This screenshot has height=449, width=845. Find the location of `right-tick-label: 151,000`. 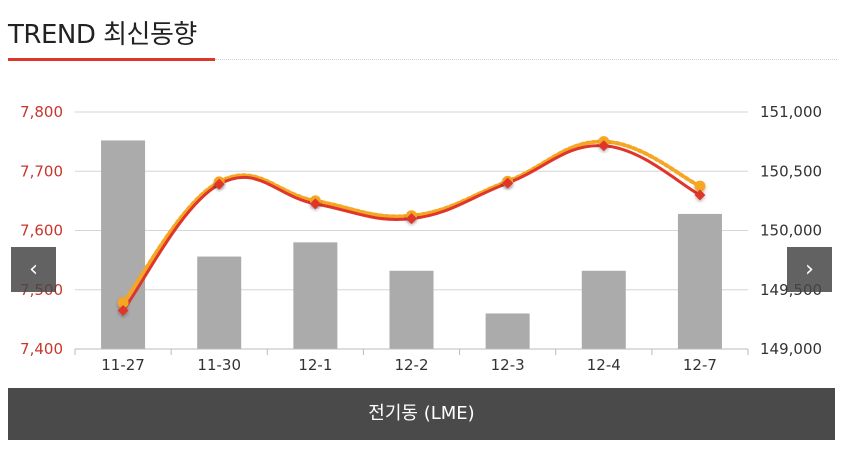

right-tick-label: 151,000 is located at coordinates (791, 112).